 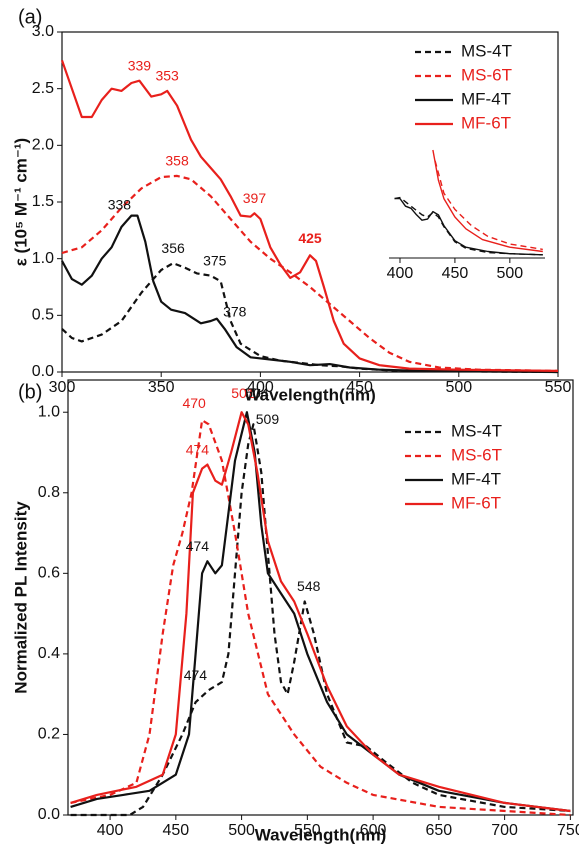 What do you see at coordinates (504, 830) in the screenshot?
I see `x-tick-label: 700` at bounding box center [504, 830].